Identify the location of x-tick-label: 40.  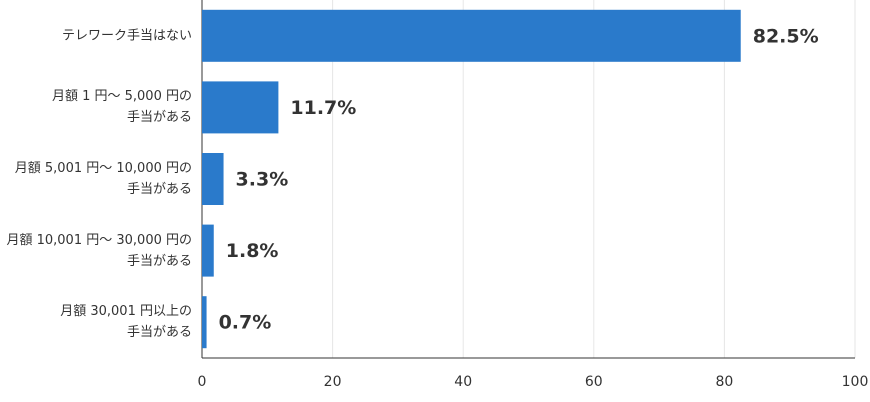
(463, 382).